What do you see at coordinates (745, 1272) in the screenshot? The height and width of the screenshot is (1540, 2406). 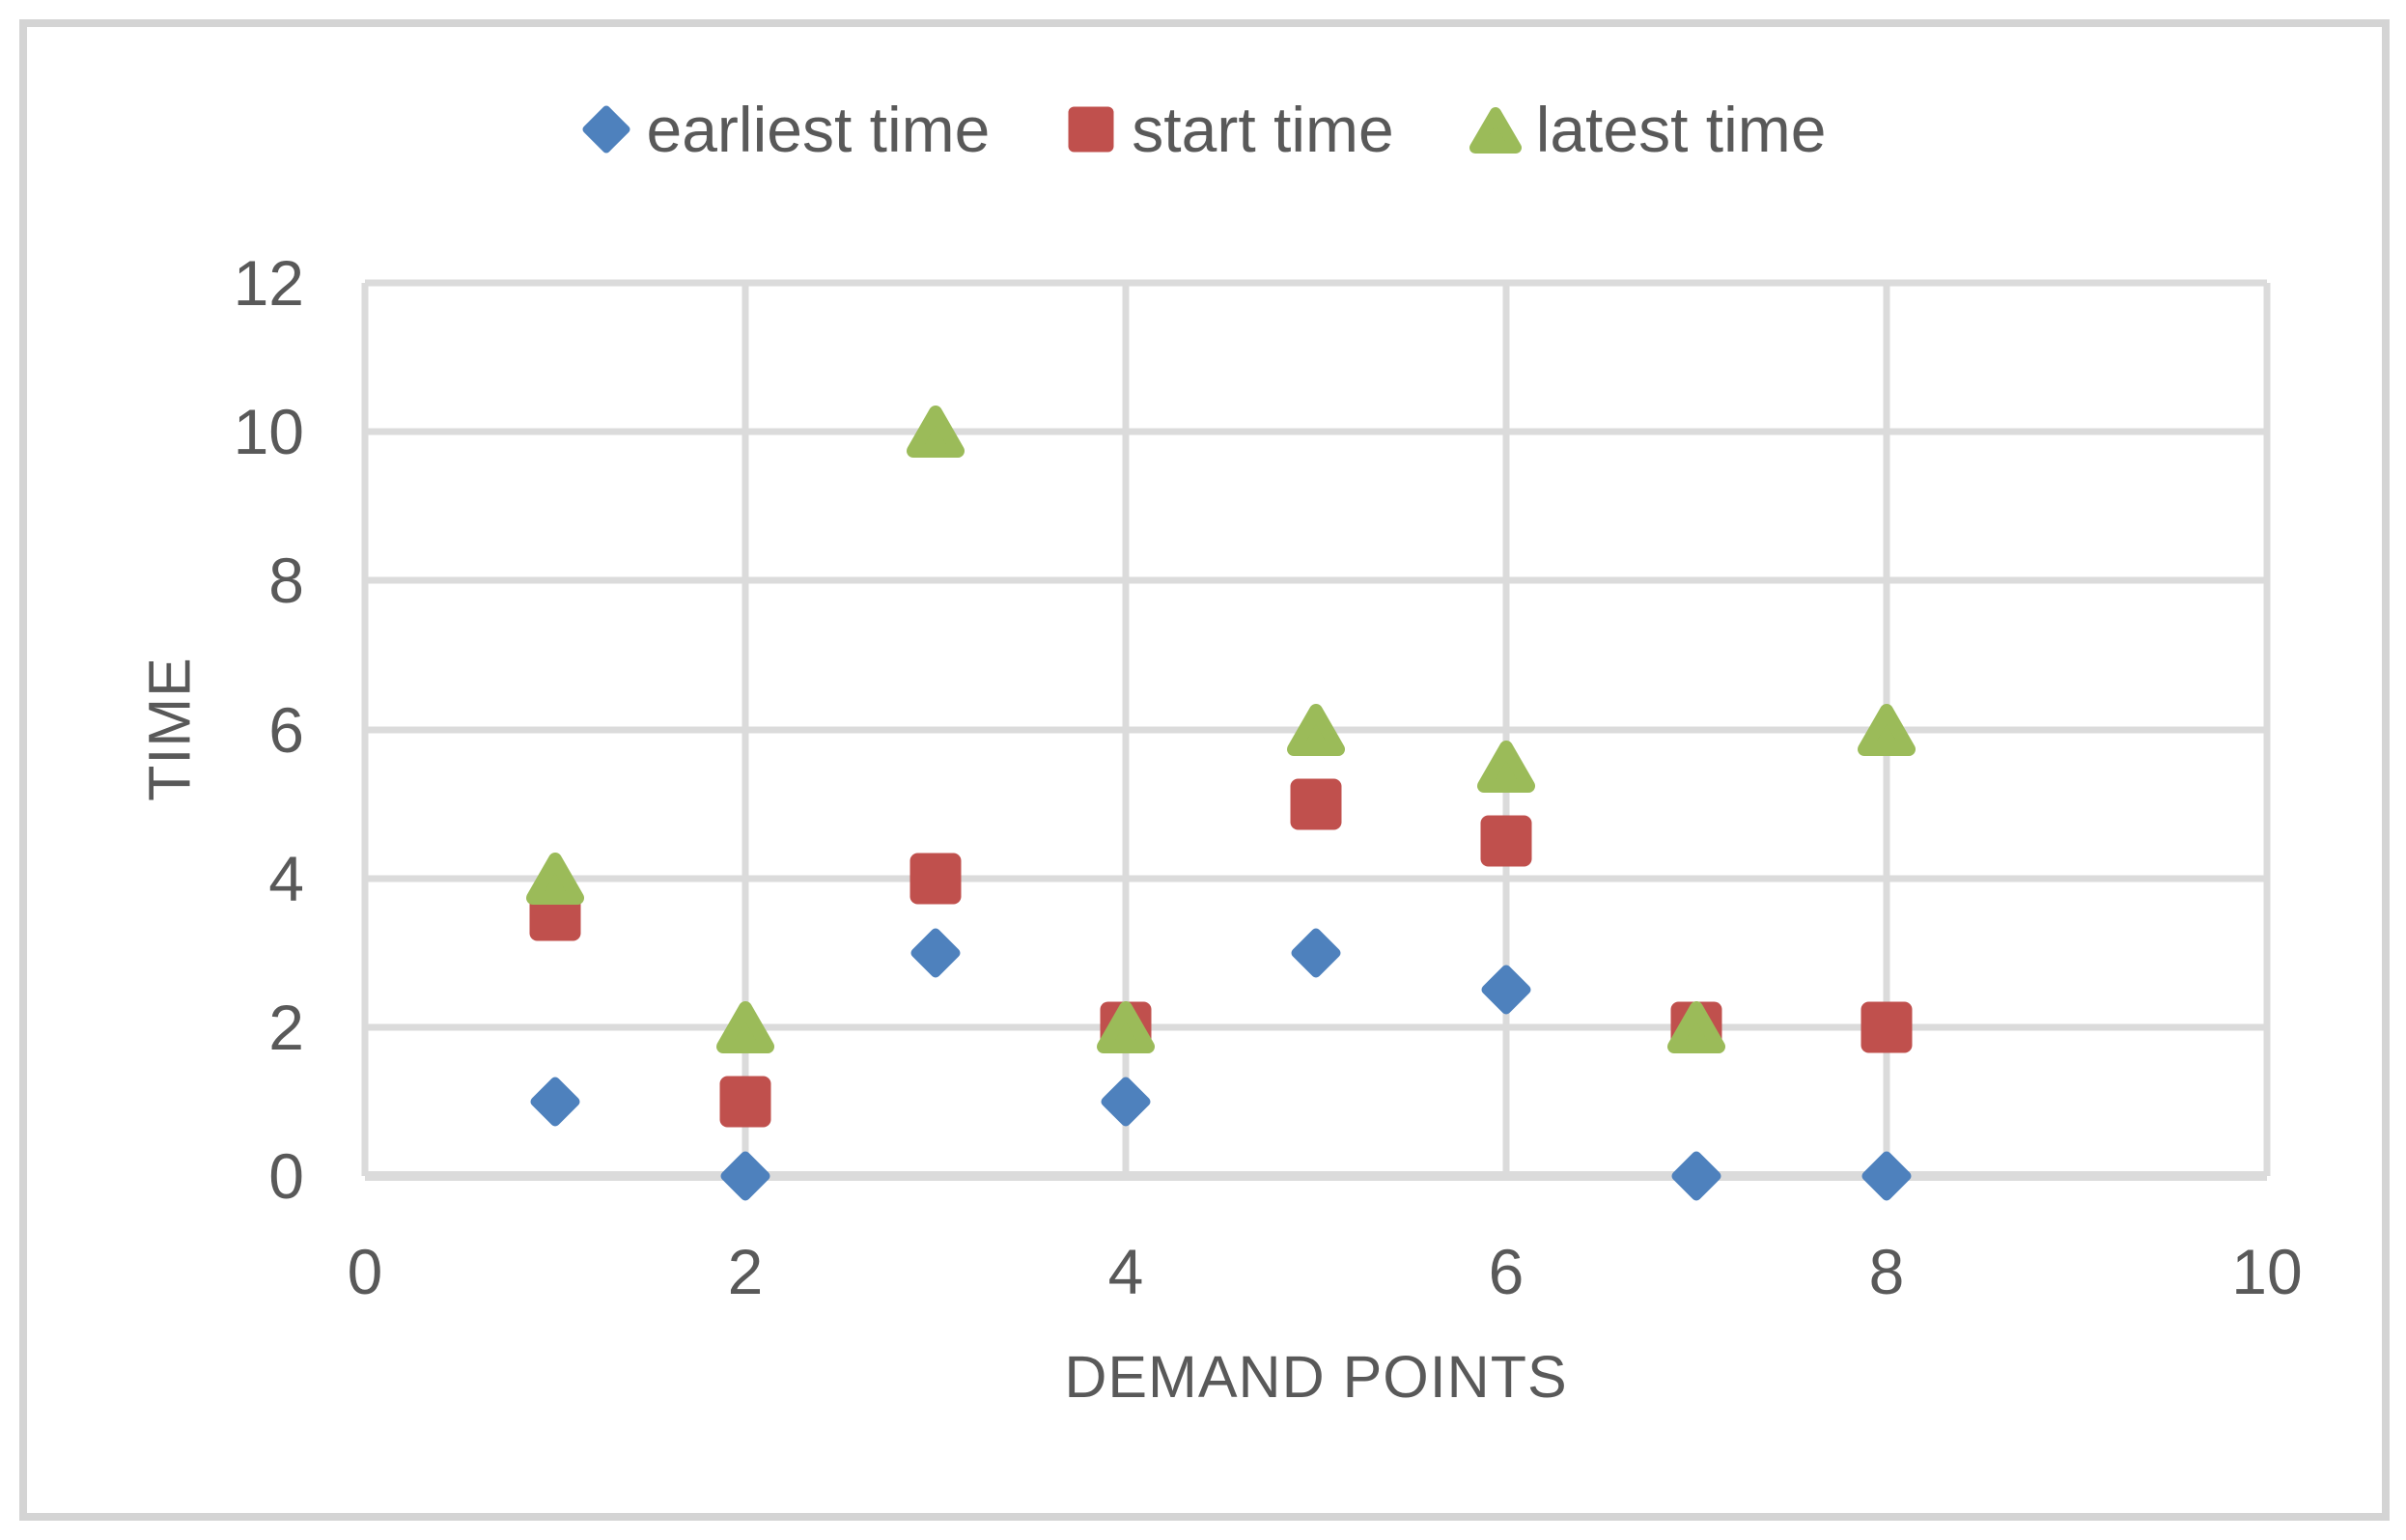 I see `x-tick-label: 2` at bounding box center [745, 1272].